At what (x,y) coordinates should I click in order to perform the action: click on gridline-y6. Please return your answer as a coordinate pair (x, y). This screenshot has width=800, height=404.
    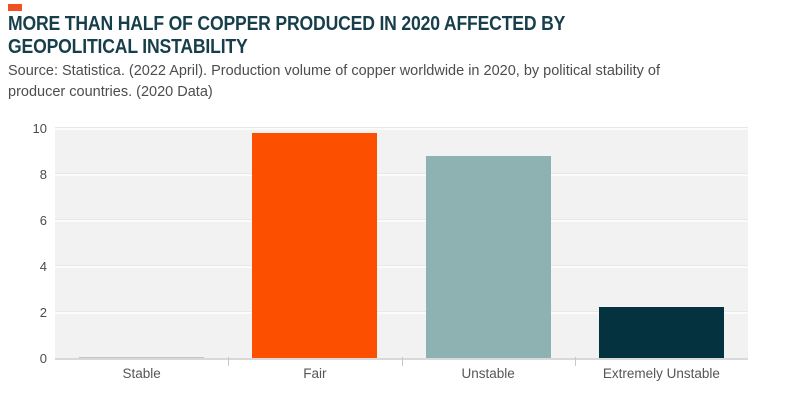
    Looking at the image, I should click on (401, 220).